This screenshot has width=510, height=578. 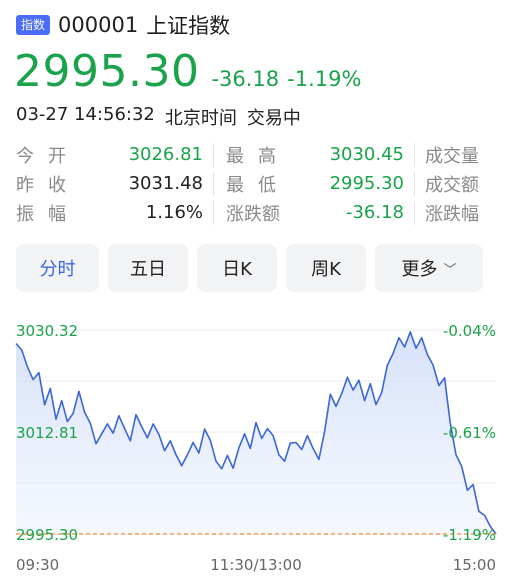 What do you see at coordinates (366, 154) in the screenshot?
I see `stat-value-high: 3030.45` at bounding box center [366, 154].